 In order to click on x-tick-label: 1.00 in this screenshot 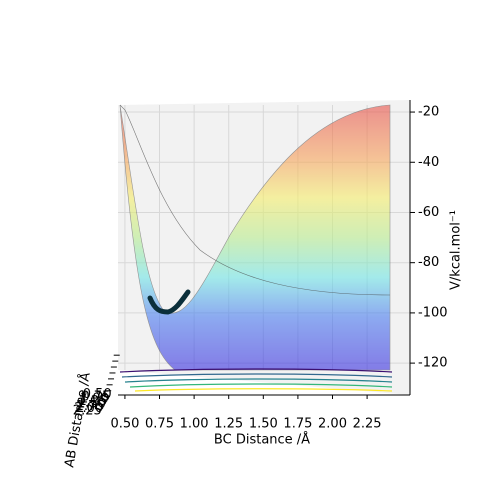, I will do `click(194, 424)`.